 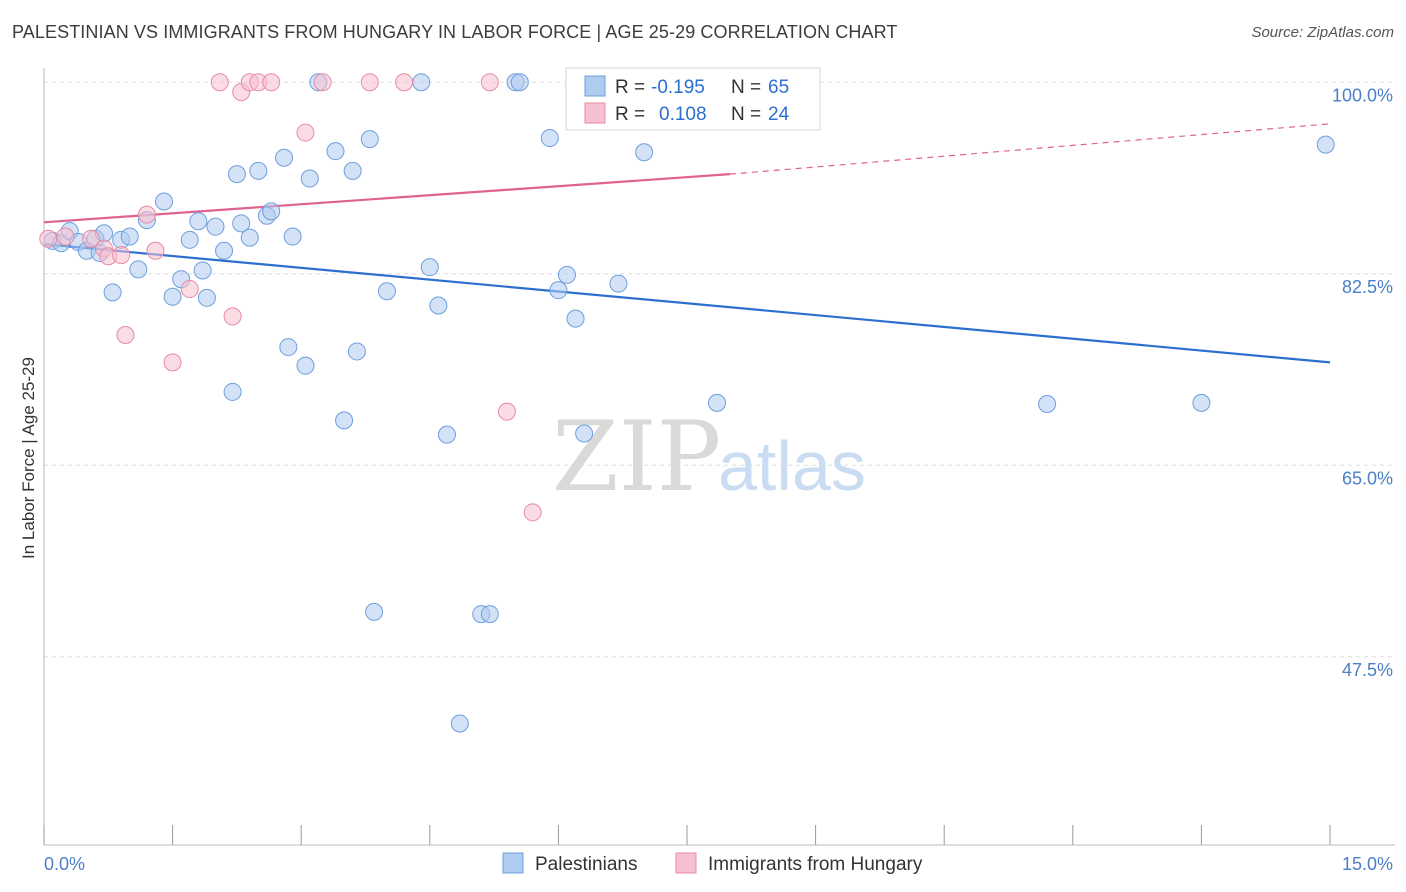 What do you see at coordinates (595, 86) in the screenshot?
I see `legend-swatch-palestinians` at bounding box center [595, 86].